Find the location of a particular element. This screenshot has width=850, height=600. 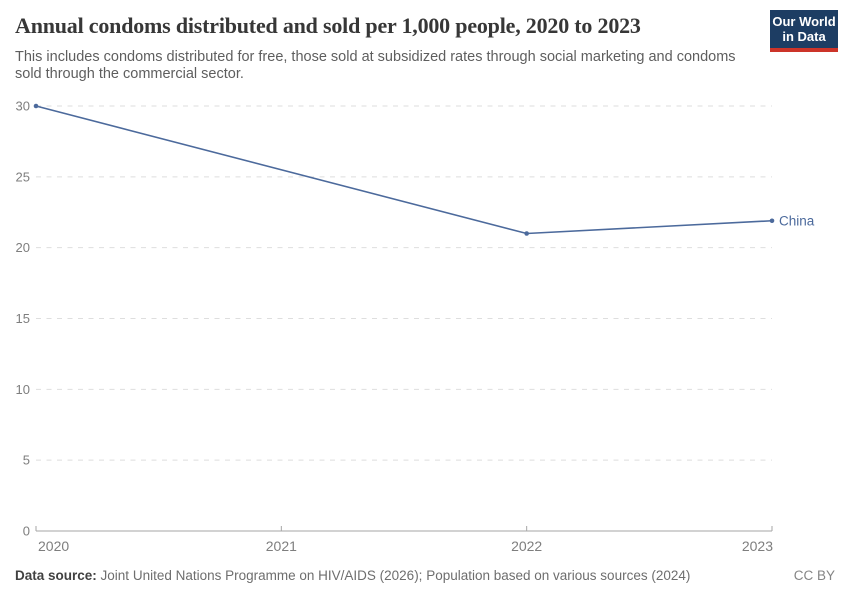

x-axis-tick-label: 2020 is located at coordinates (53, 546).